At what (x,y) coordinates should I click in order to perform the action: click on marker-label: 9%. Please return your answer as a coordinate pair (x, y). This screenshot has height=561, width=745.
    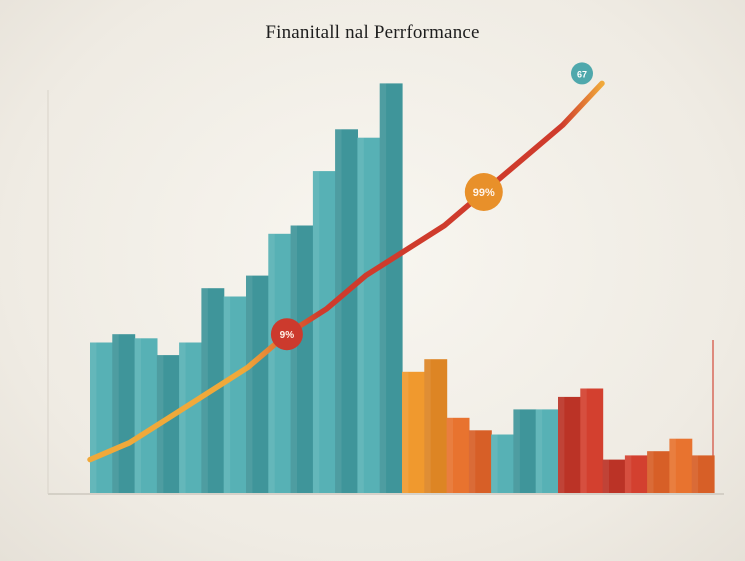
    Looking at the image, I should click on (287, 335).